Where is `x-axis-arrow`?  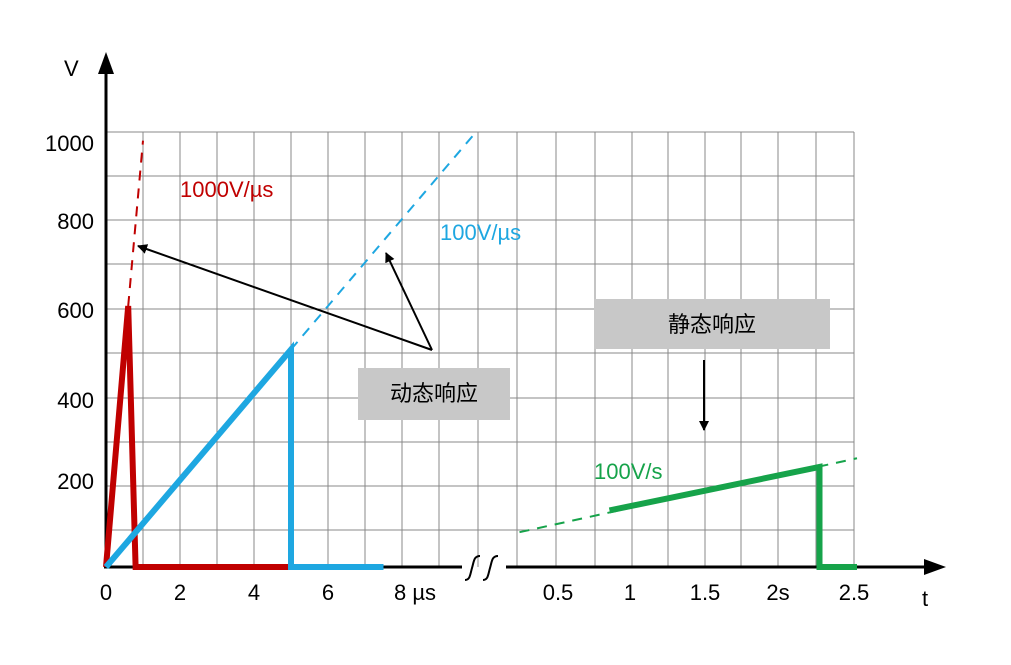 x-axis-arrow is located at coordinates (935, 567).